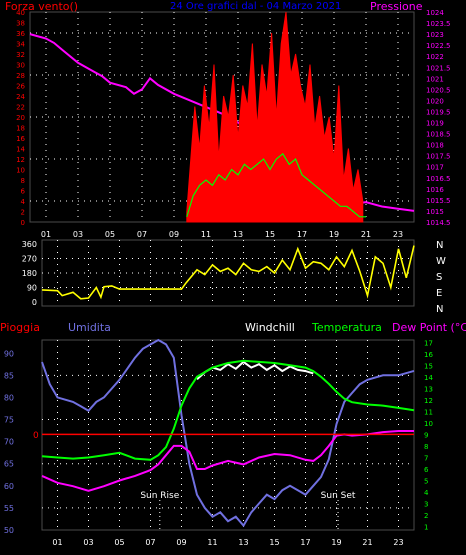 The width and height of the screenshot is (466, 555). Describe the element at coordinates (428, 389) in the screenshot. I see `right-tick-label: 13` at that location.